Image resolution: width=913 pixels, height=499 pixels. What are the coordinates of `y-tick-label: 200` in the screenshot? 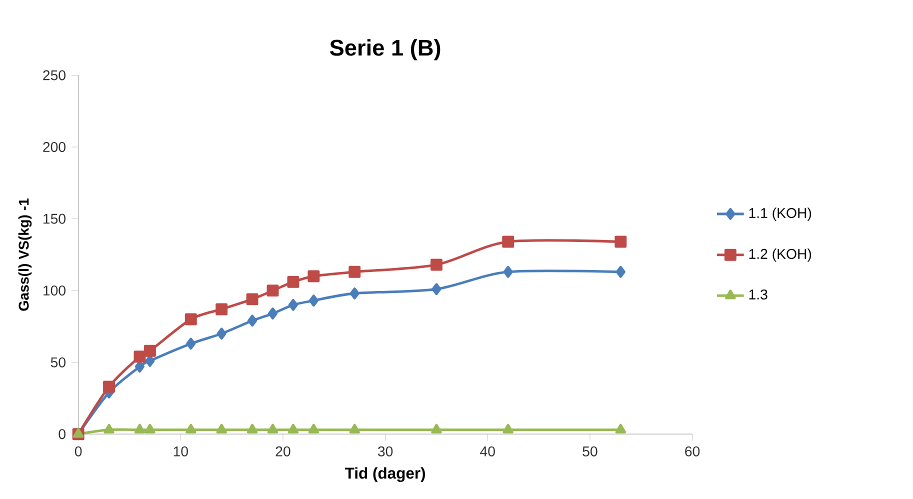 It's located at (54, 147).